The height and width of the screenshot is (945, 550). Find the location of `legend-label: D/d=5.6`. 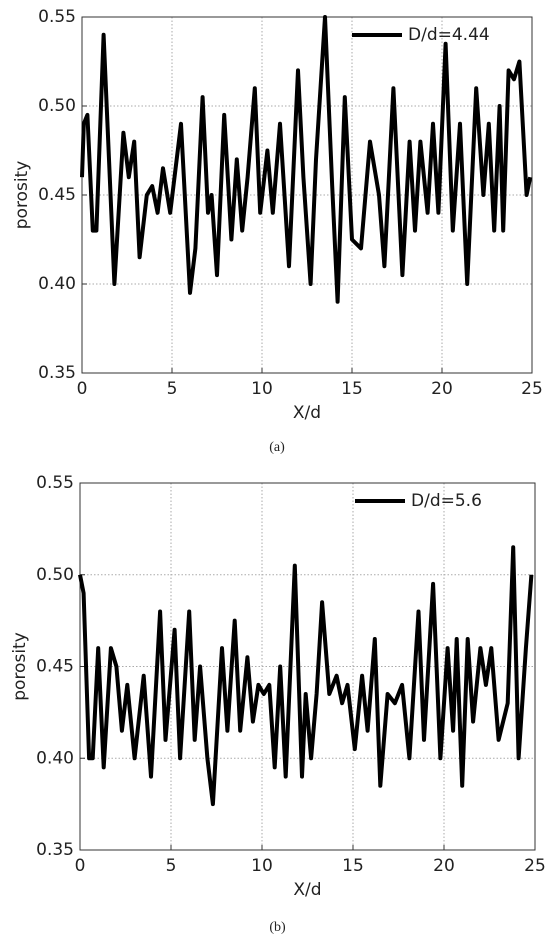

legend-label: D/d=5.6 is located at coordinates (446, 501).